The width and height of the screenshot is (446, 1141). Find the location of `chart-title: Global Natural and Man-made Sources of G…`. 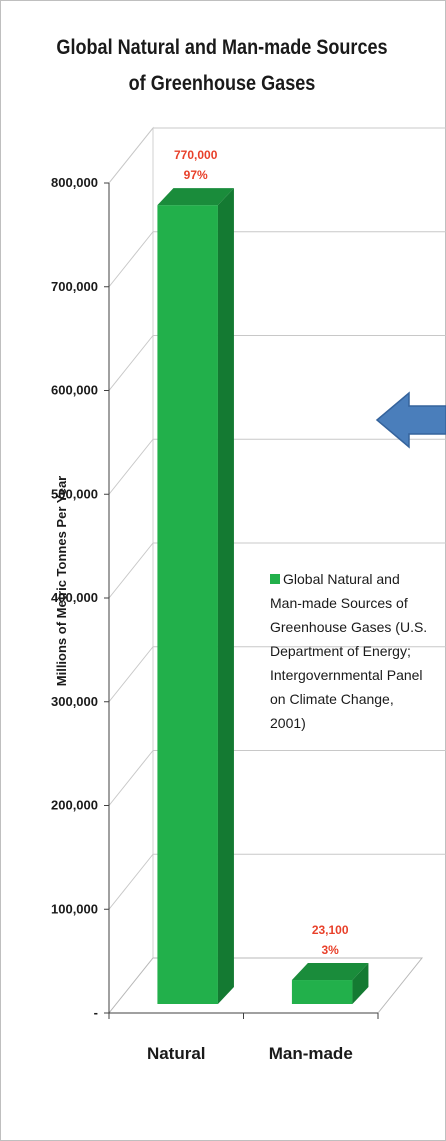

chart-title: Global Natural and Man-made Sources of G… is located at coordinates (222, 65).